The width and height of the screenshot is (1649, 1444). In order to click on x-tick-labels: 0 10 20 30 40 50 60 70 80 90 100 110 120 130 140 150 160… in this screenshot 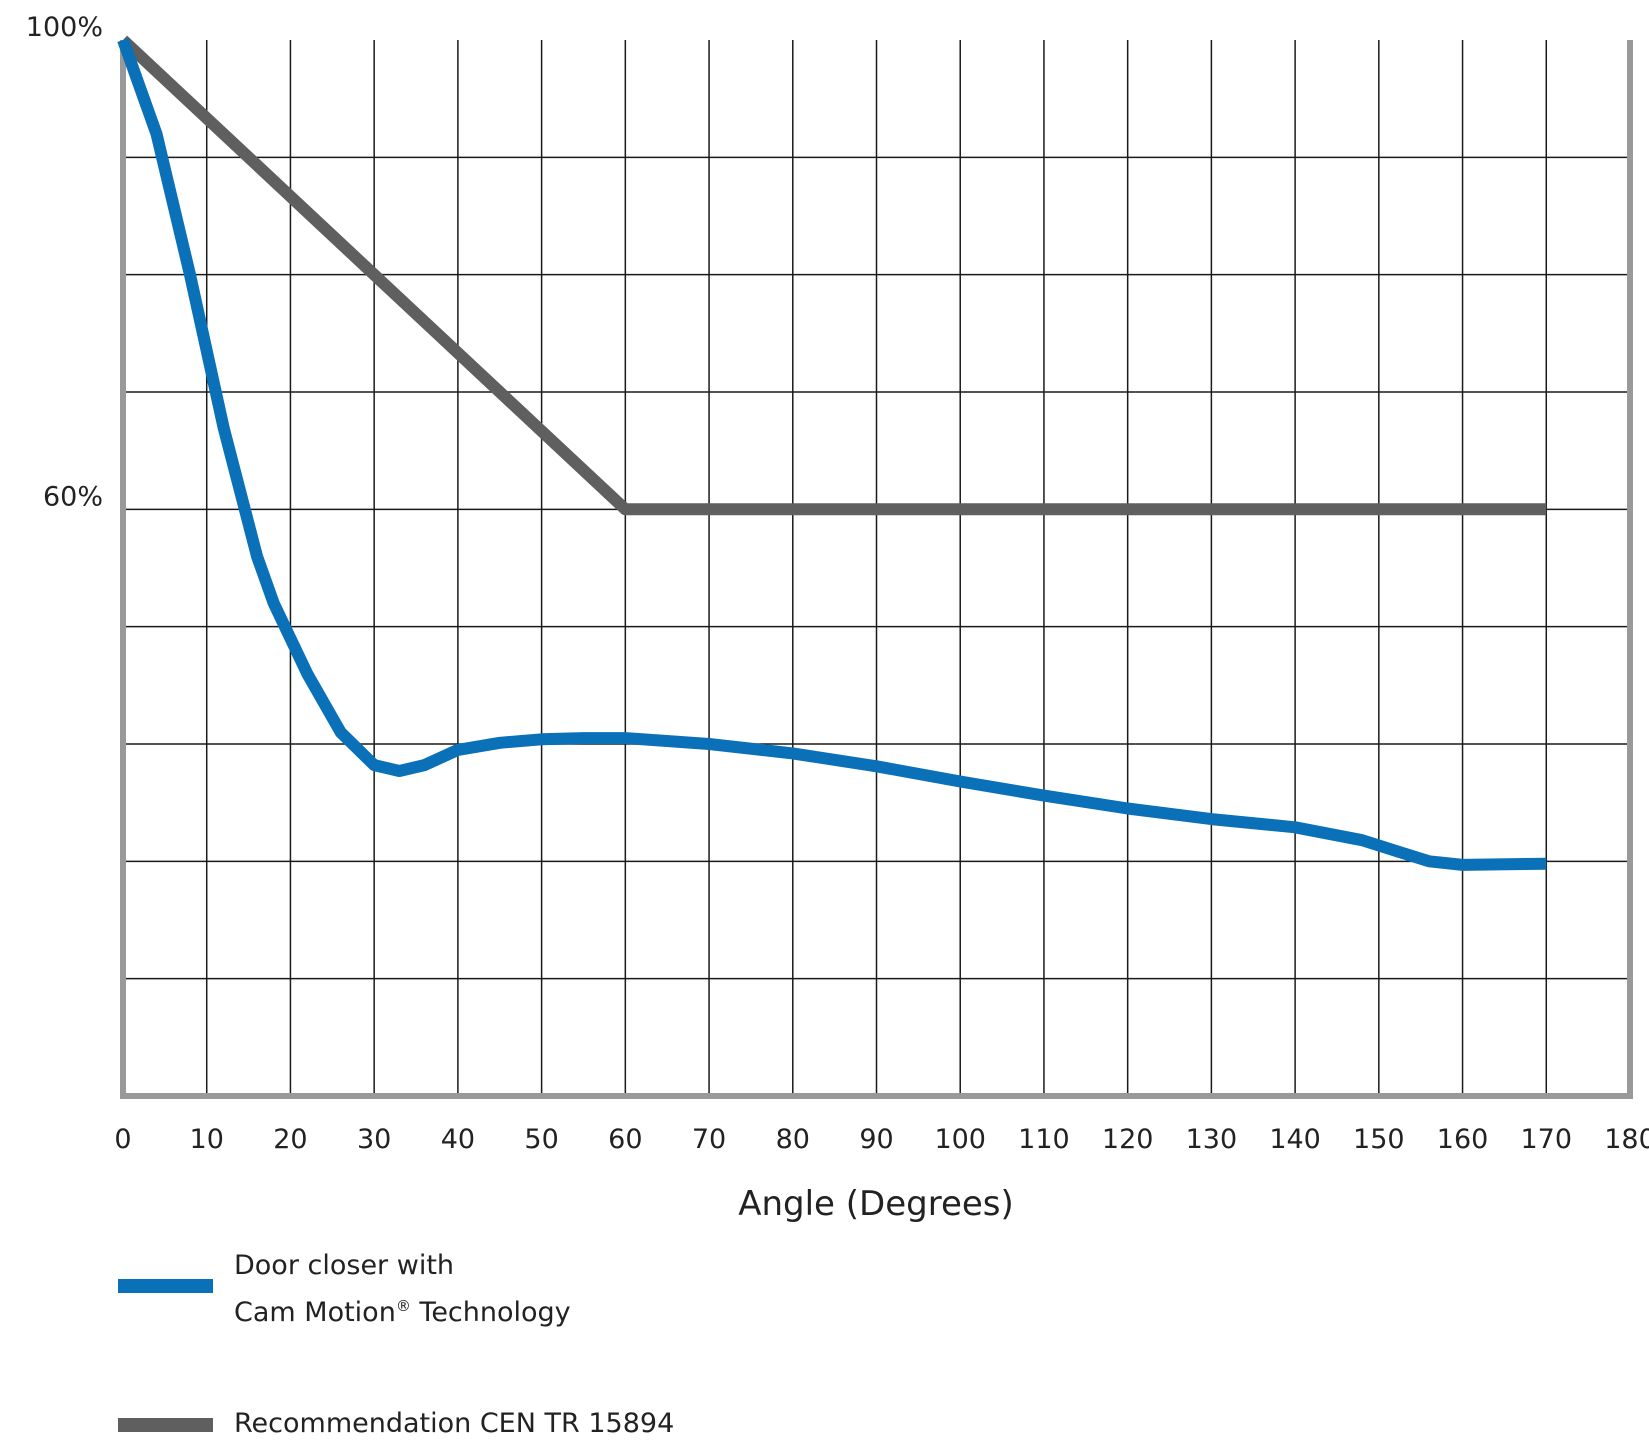, I will do `click(881, 1139)`.